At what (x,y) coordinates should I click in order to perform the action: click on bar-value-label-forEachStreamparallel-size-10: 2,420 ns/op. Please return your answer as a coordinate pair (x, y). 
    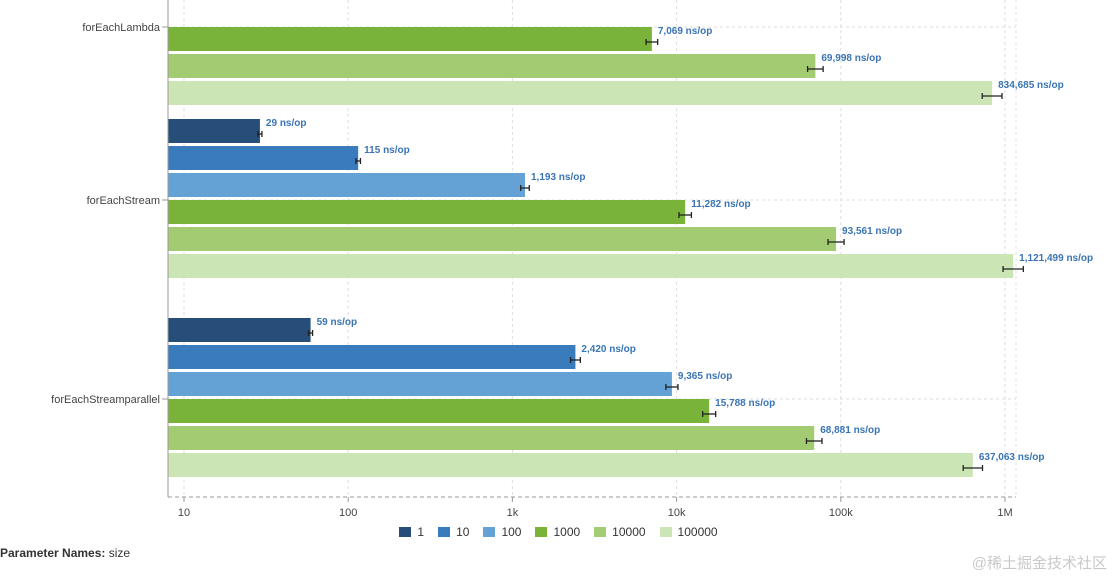
    Looking at the image, I should click on (608, 349).